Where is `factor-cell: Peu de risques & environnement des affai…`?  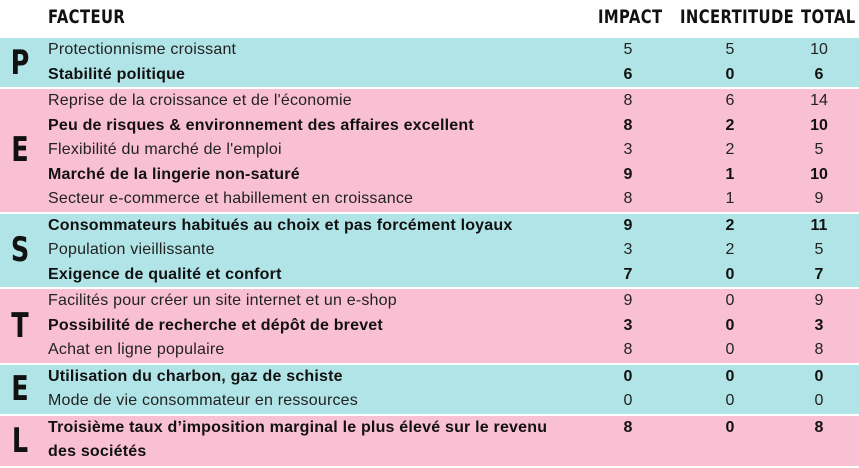
factor-cell: Peu de risques & environnement des affai… is located at coordinates (261, 125).